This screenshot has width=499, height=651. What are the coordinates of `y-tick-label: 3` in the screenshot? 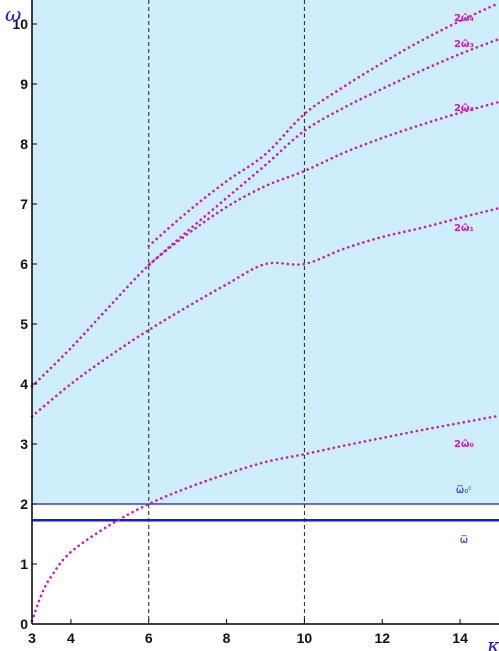 It's located at (24, 444).